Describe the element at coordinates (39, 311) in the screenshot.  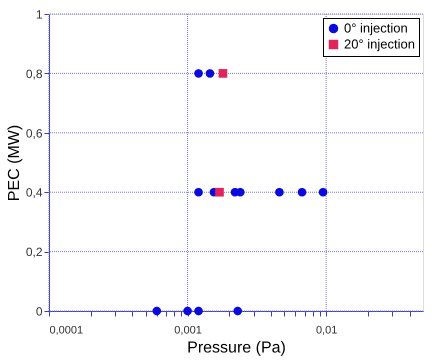
I see `y-tick-label: 0` at that location.